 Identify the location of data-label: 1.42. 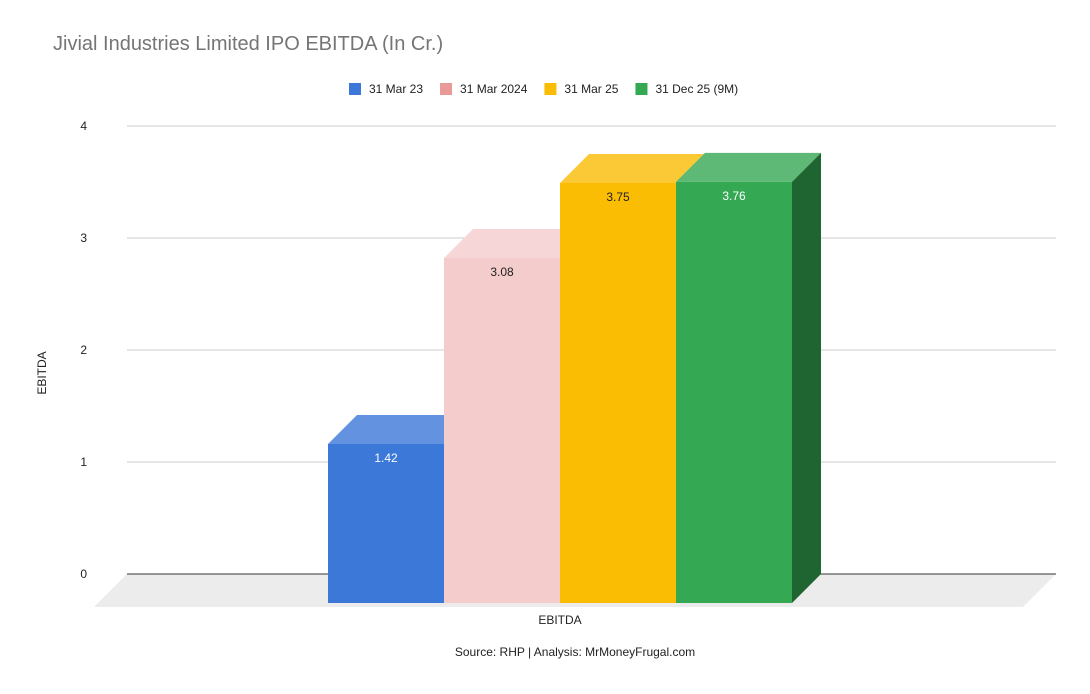
(386, 458).